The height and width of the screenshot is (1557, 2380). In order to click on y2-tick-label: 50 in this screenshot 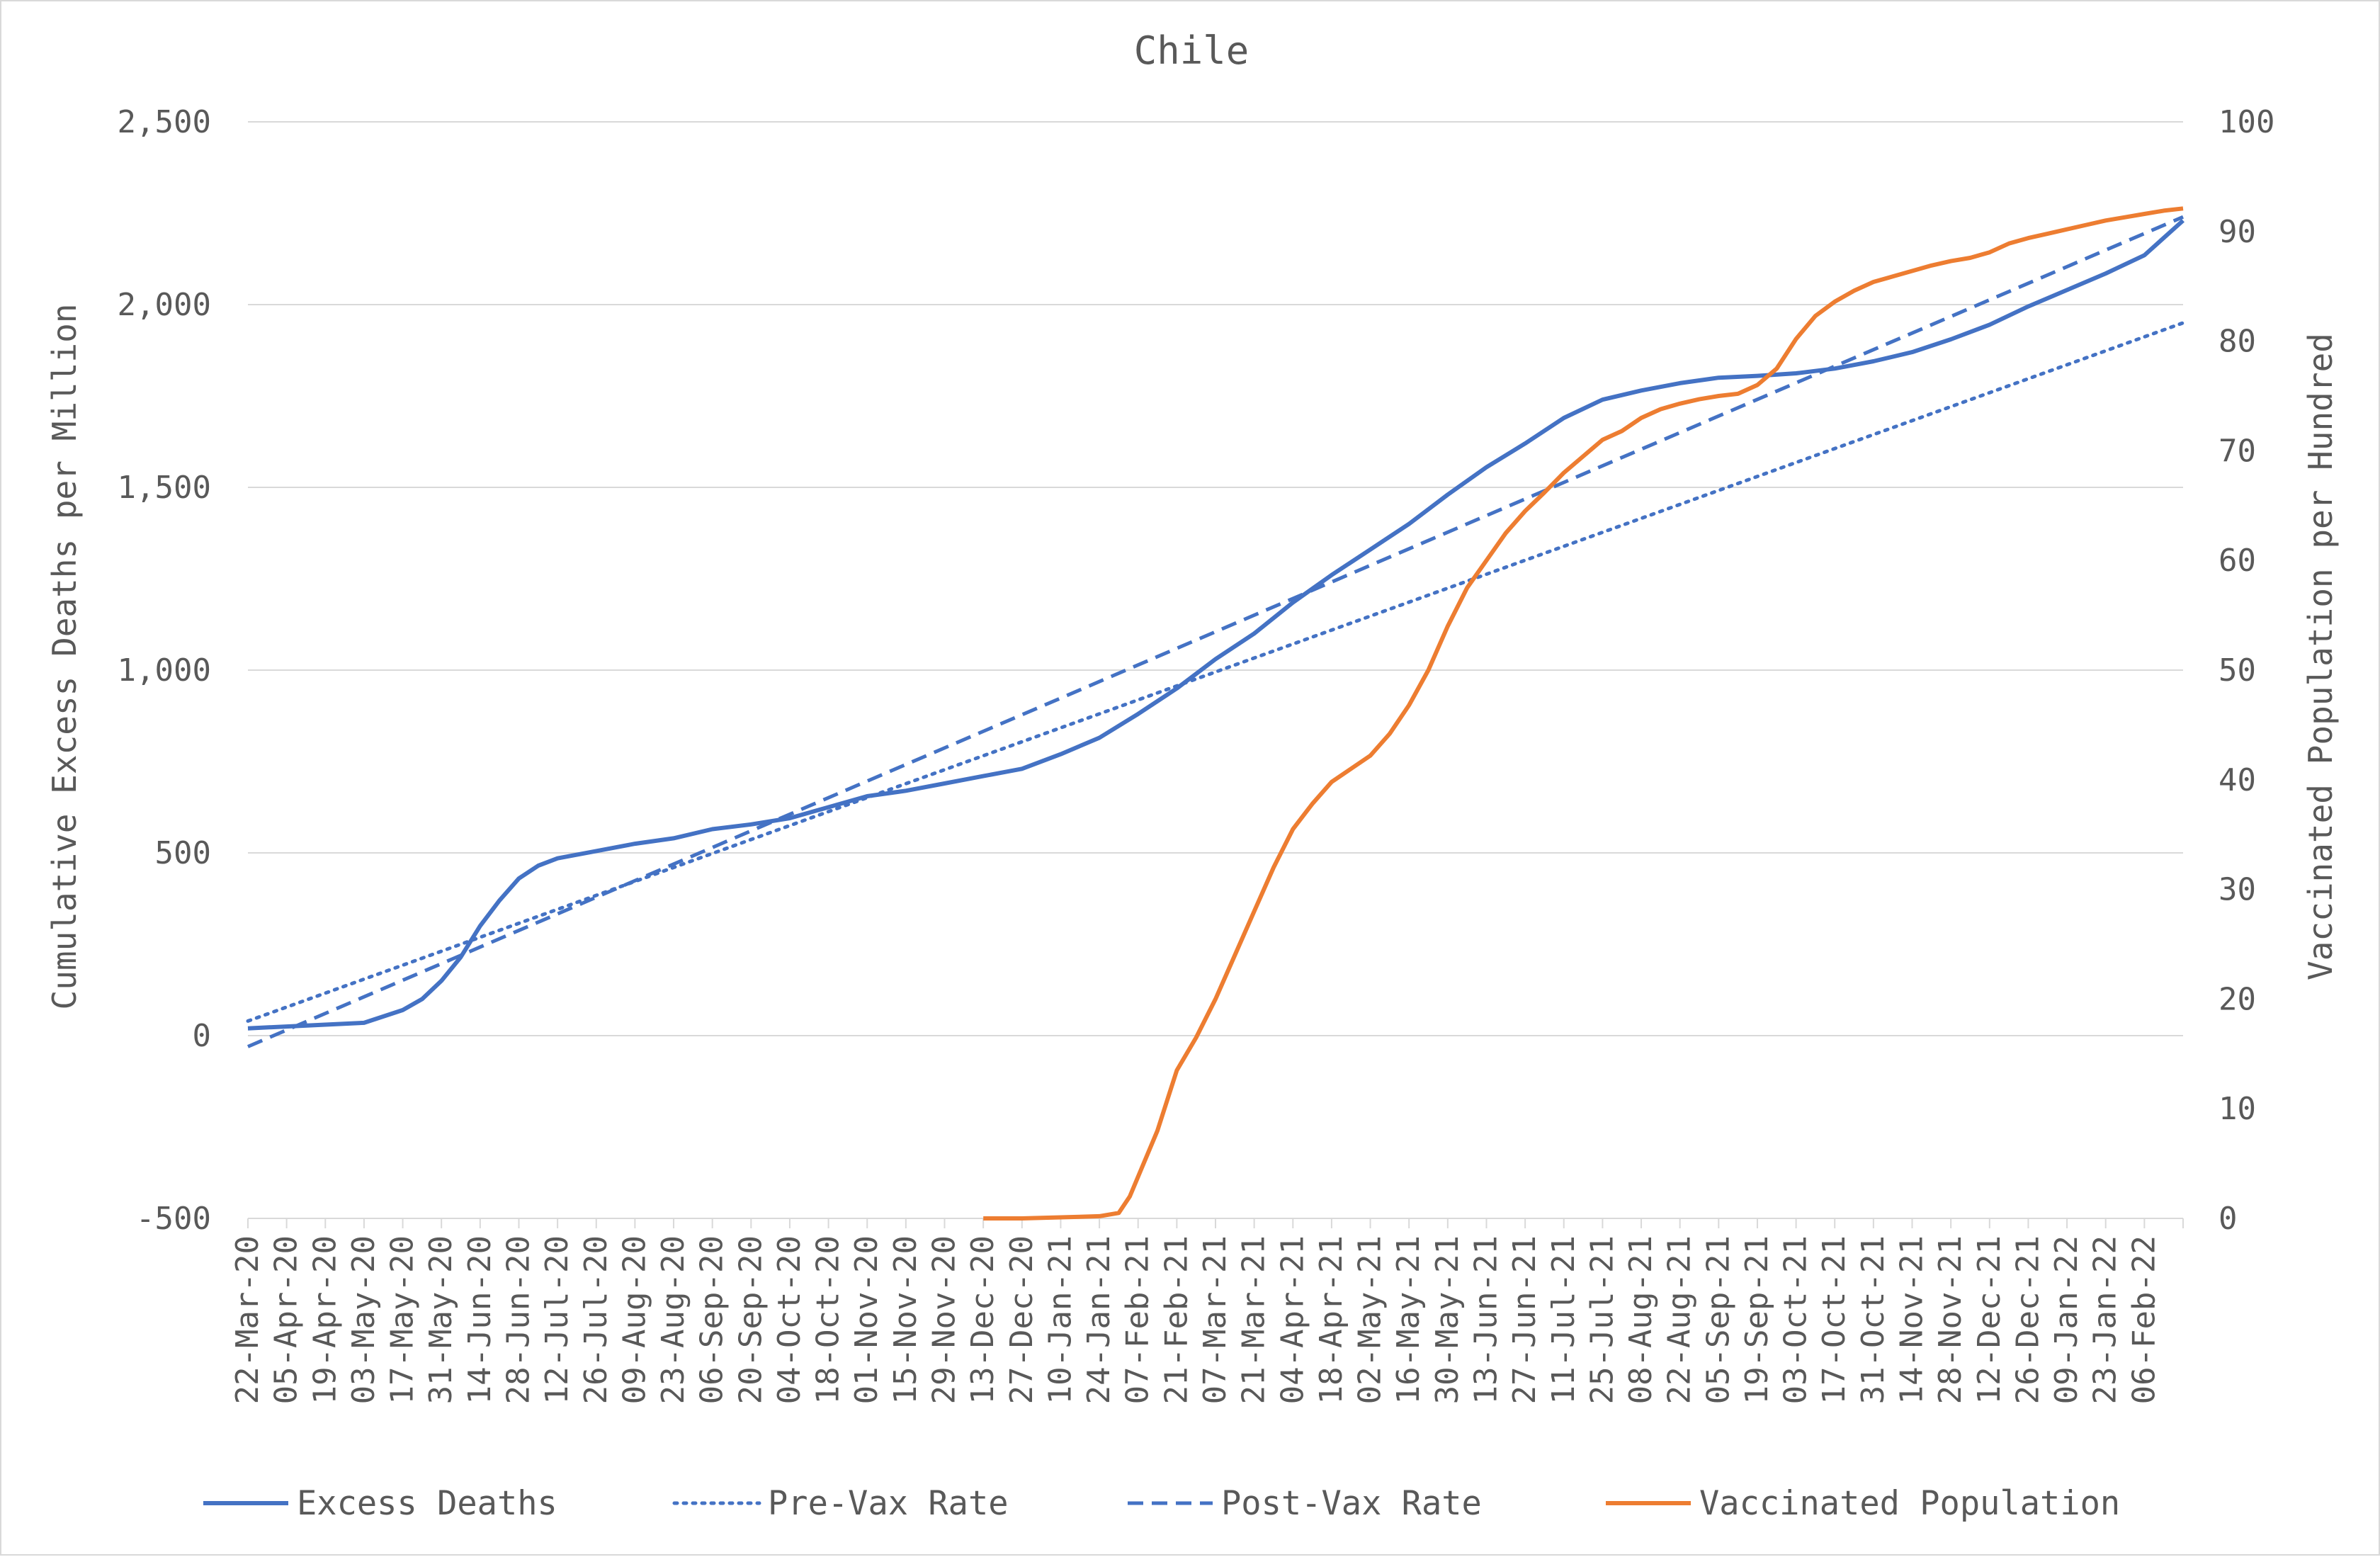, I will do `click(2237, 670)`.